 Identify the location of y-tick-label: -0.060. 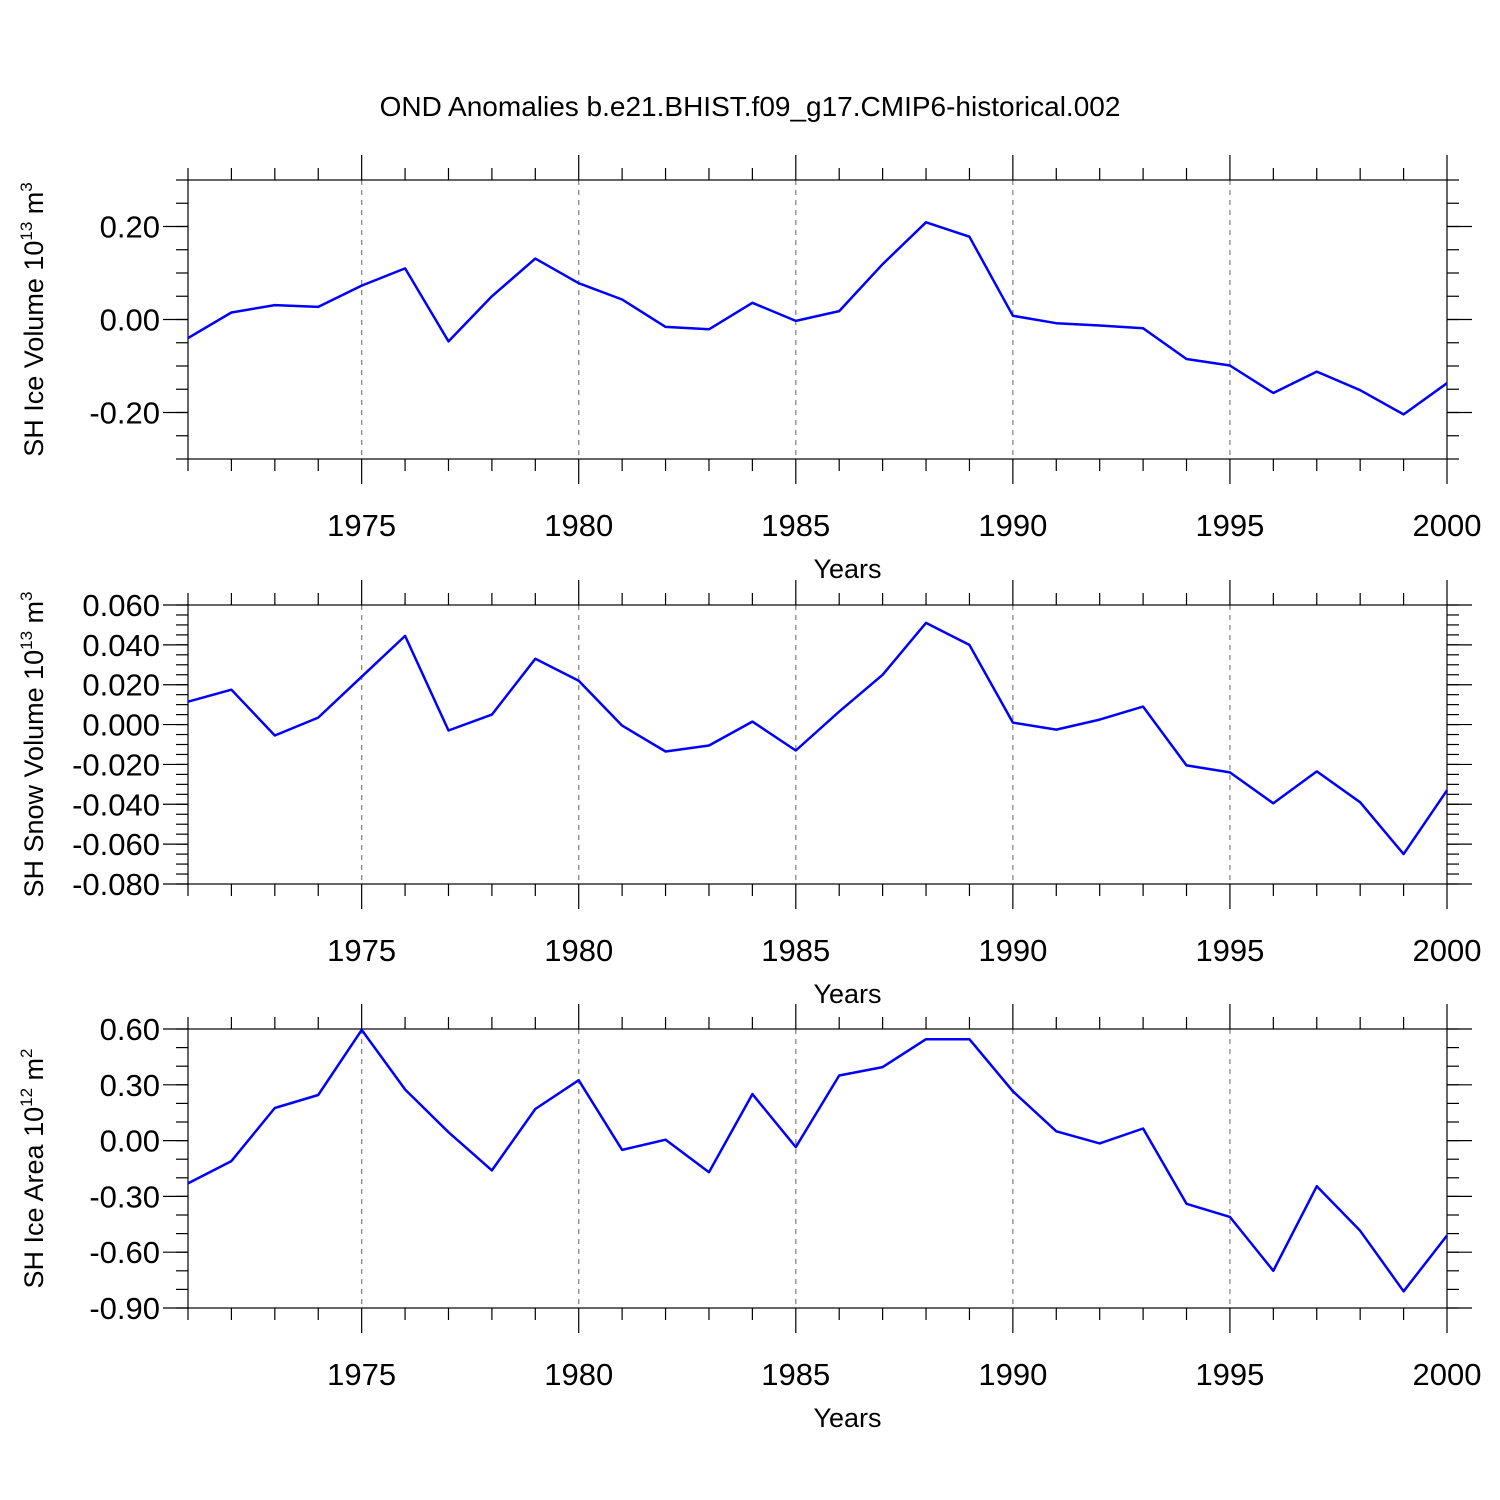
(116, 844).